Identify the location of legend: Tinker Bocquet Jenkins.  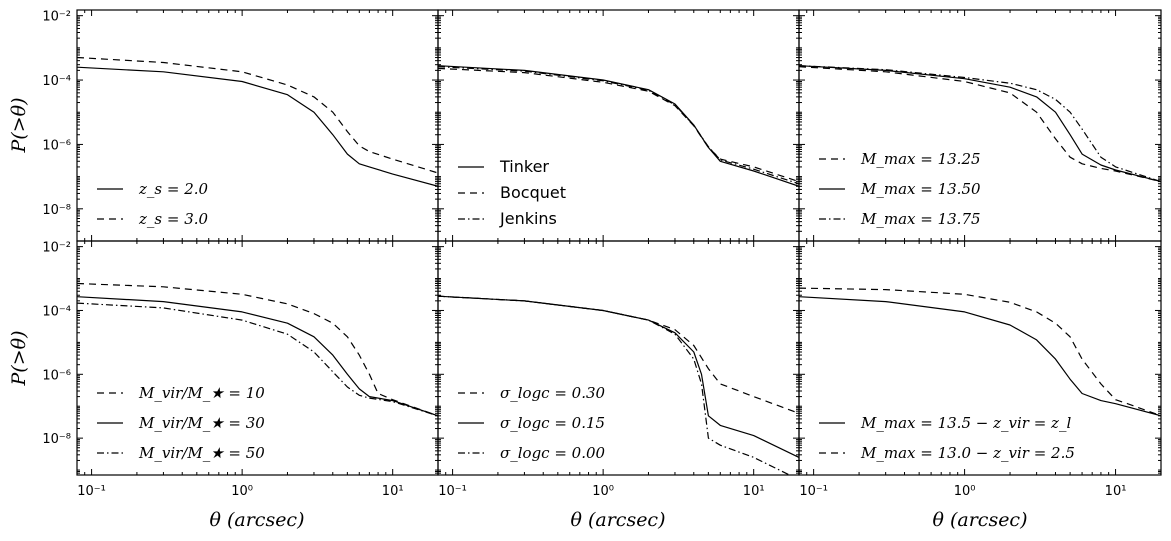
(512, 192).